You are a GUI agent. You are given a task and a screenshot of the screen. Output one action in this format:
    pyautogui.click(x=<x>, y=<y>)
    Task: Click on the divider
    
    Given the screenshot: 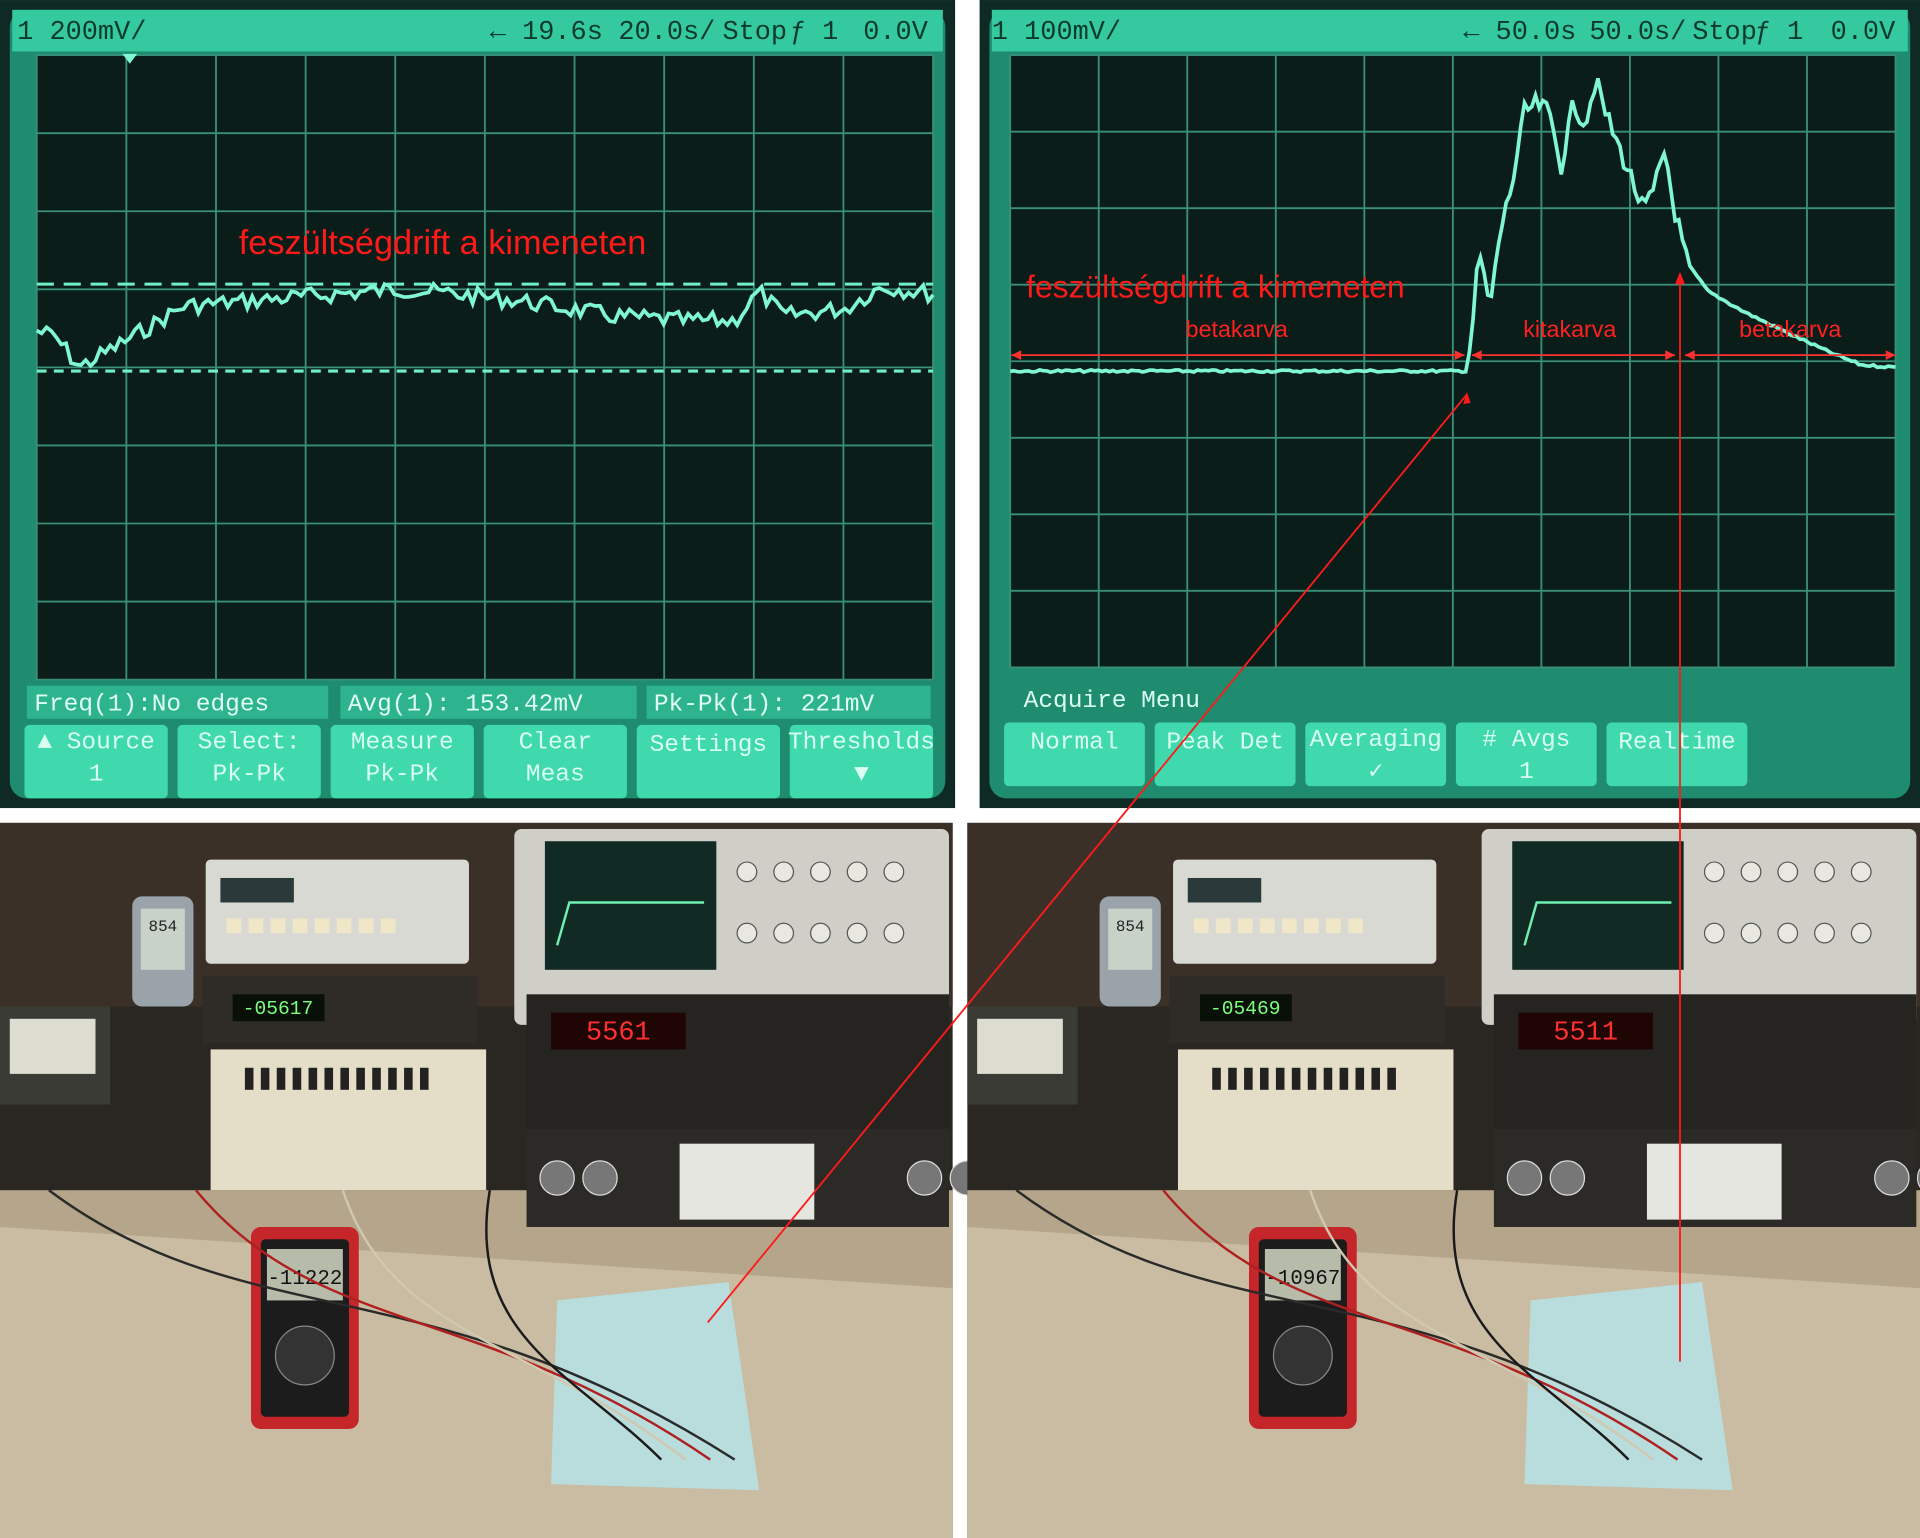 What is the action you would take?
    pyautogui.click(x=960, y=815)
    